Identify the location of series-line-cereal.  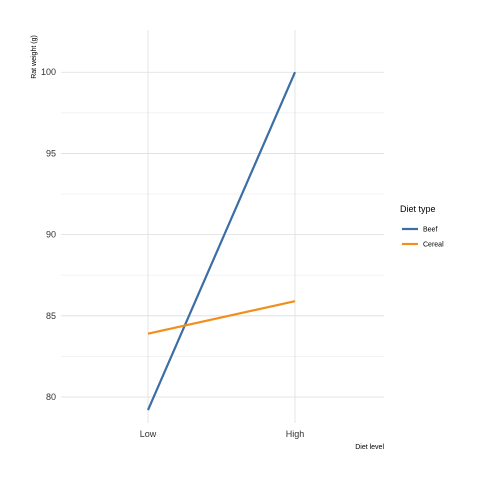
(221, 317).